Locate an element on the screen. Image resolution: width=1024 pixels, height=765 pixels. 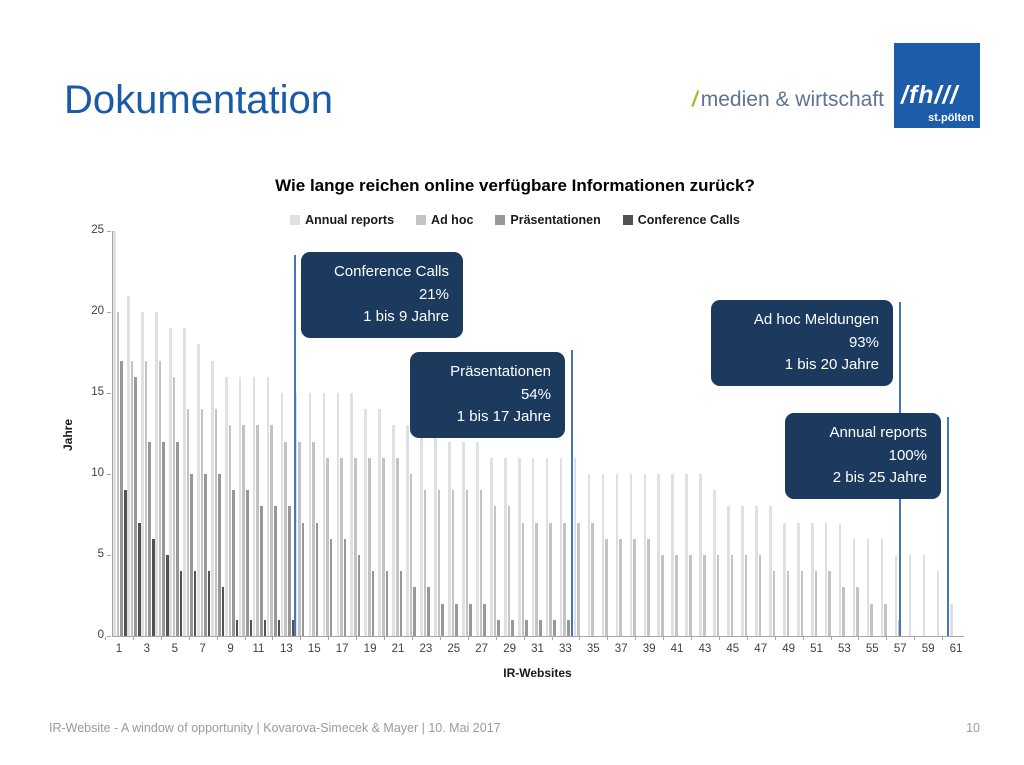
x-tick-label: 1 is located at coordinates (119, 649).